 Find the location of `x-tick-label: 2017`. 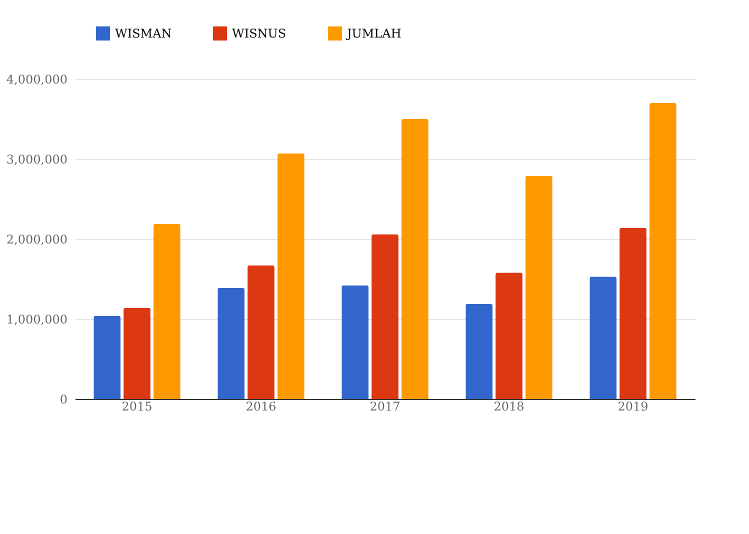

x-tick-label: 2017 is located at coordinates (385, 407).